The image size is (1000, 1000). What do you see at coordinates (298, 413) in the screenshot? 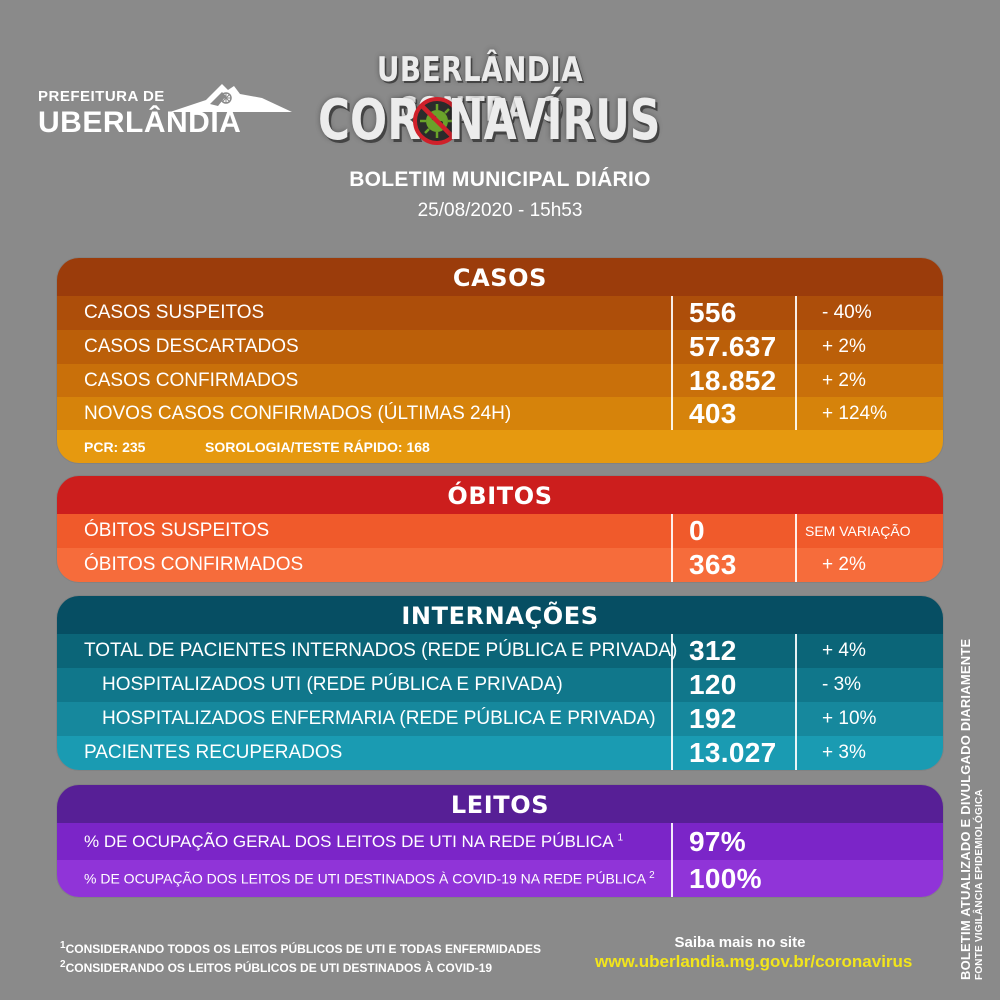
I see `row-label: NOVOS CASOS CONFIRMADOS (ÚLTIMAS 24H)` at bounding box center [298, 413].